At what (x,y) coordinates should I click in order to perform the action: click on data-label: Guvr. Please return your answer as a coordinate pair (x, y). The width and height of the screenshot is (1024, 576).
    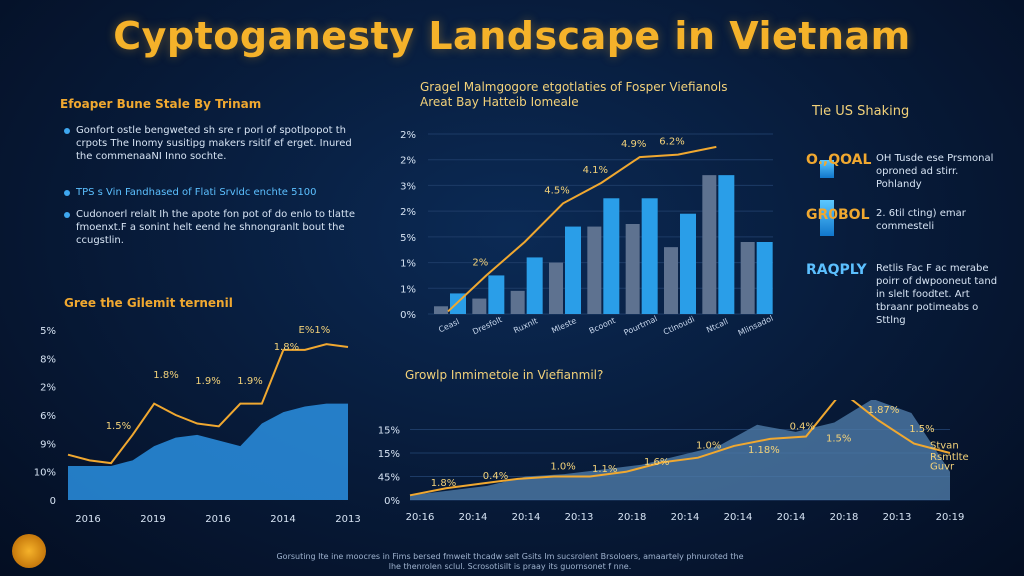
    Looking at the image, I should click on (942, 466).